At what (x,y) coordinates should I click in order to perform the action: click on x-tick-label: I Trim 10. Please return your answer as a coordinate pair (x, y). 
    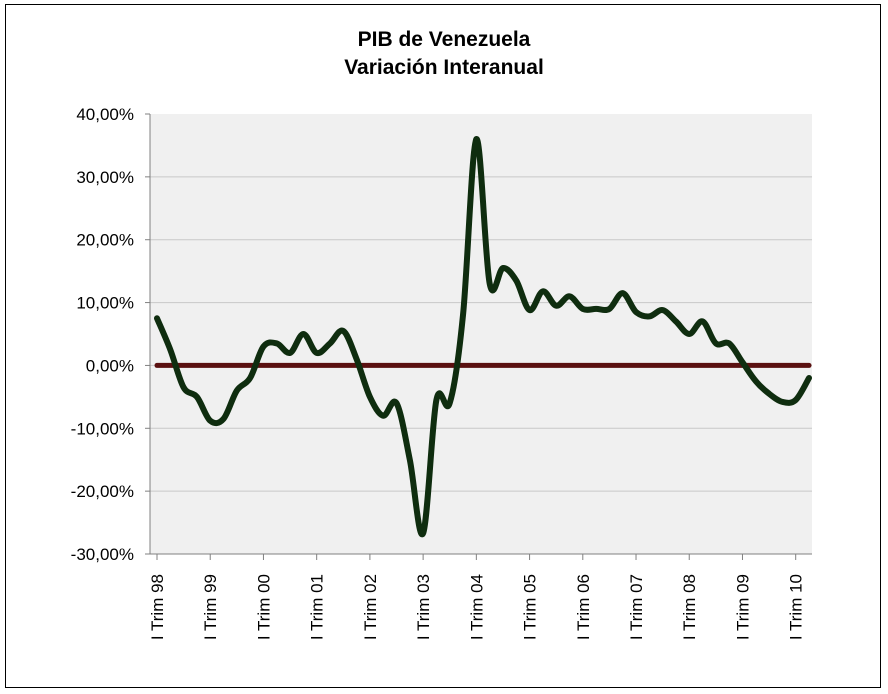
    Looking at the image, I should click on (796, 607).